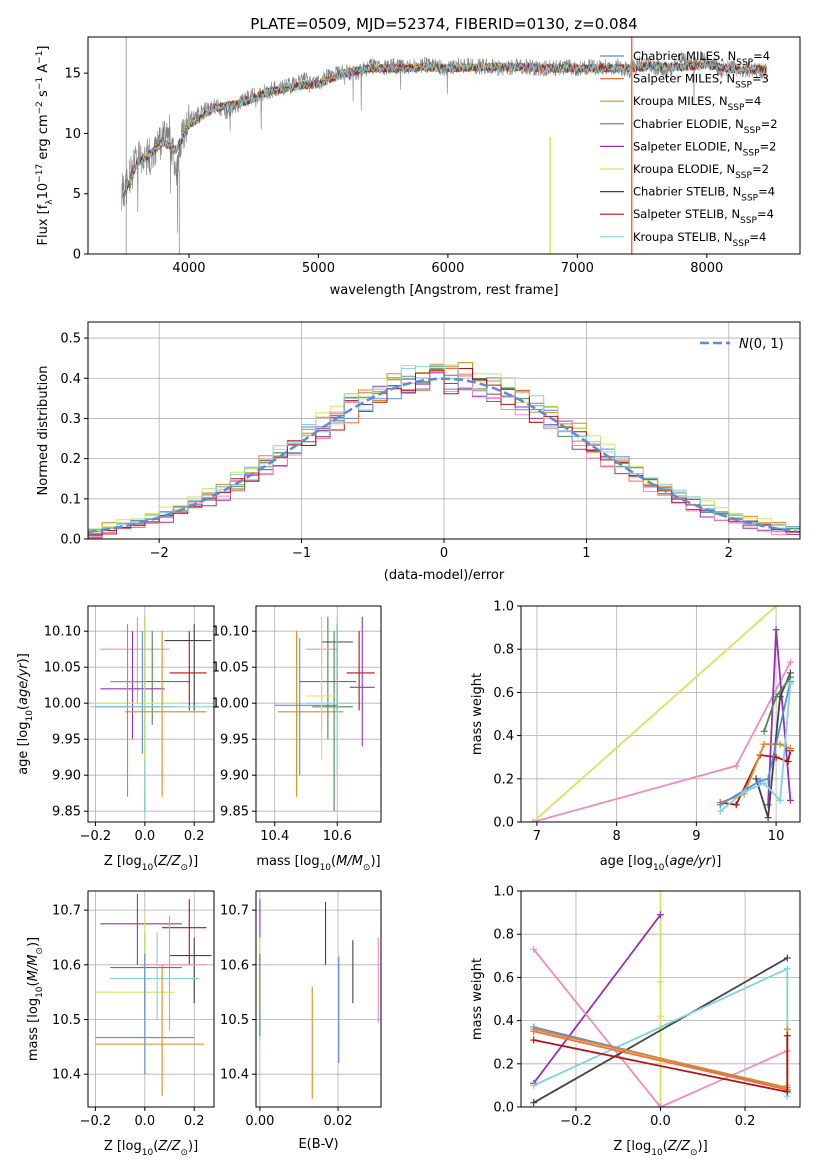 The image size is (819, 1170). I want to click on y-tick-label: 0.5, so click(70, 339).